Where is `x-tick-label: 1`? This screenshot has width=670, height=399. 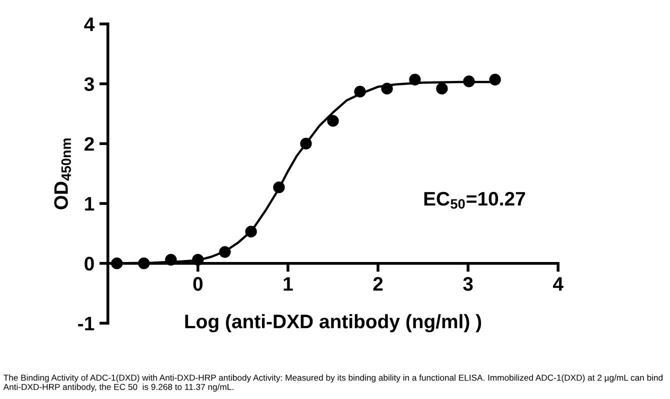
x-tick-label: 1 is located at coordinates (288, 284).